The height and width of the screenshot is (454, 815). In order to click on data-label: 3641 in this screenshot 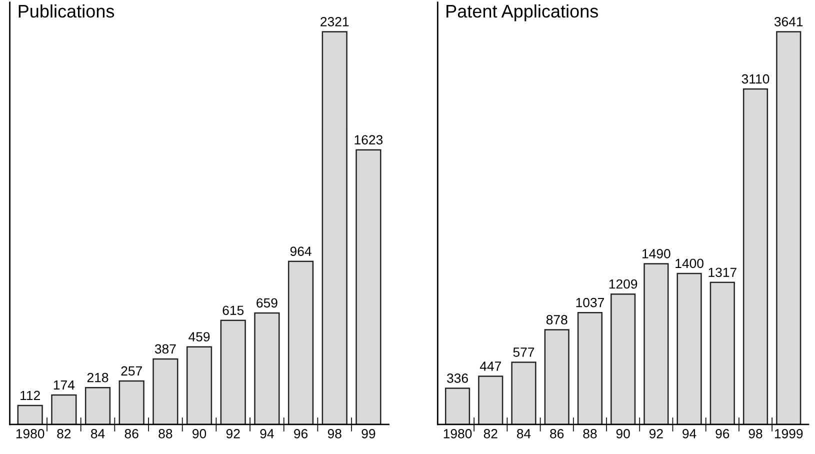, I will do `click(788, 21)`.